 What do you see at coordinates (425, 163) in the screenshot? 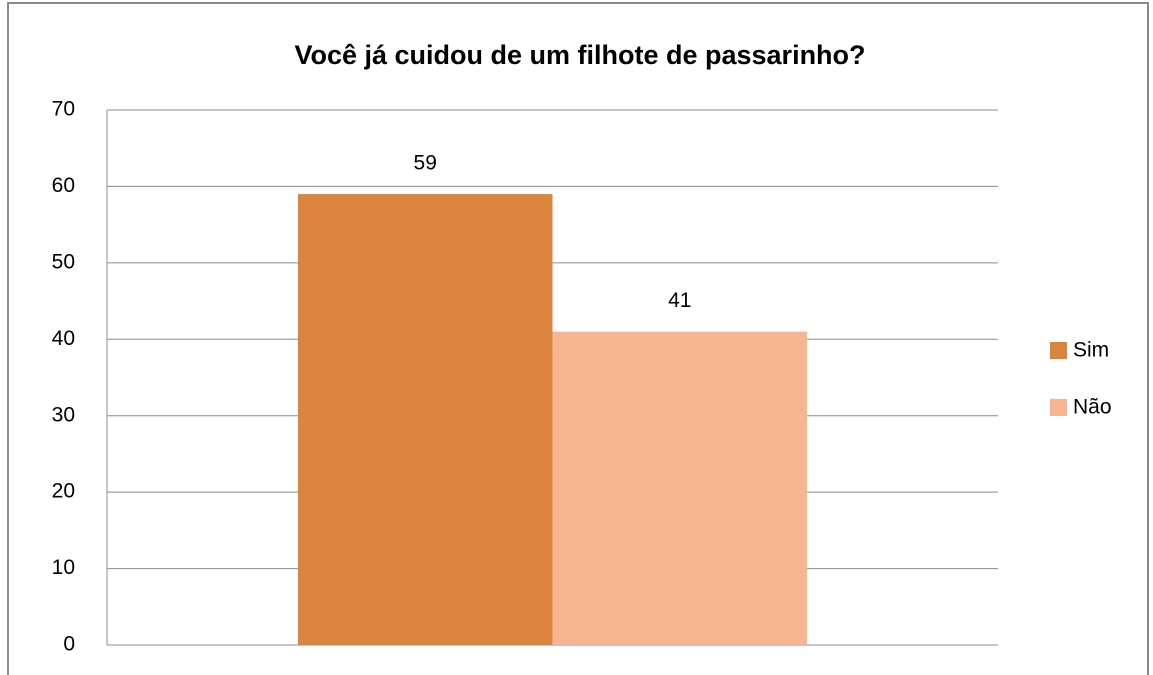
I see `data-label: 59` at bounding box center [425, 163].